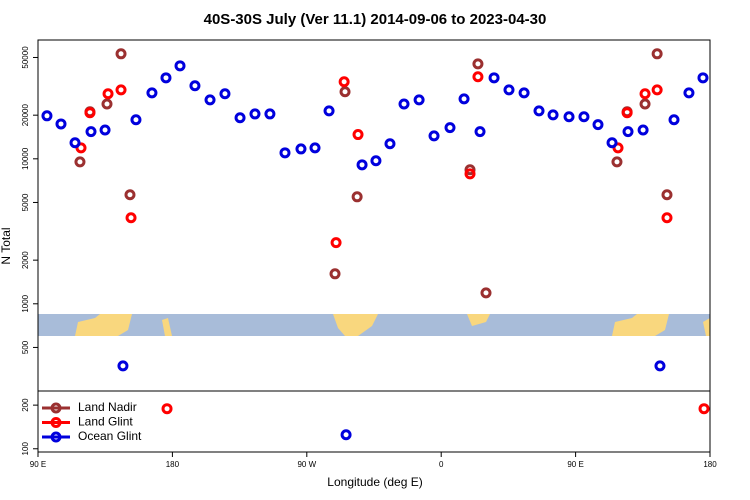 This screenshot has width=750, height=500. Describe the element at coordinates (25, 260) in the screenshot. I see `y-tick-label: 2000` at that location.